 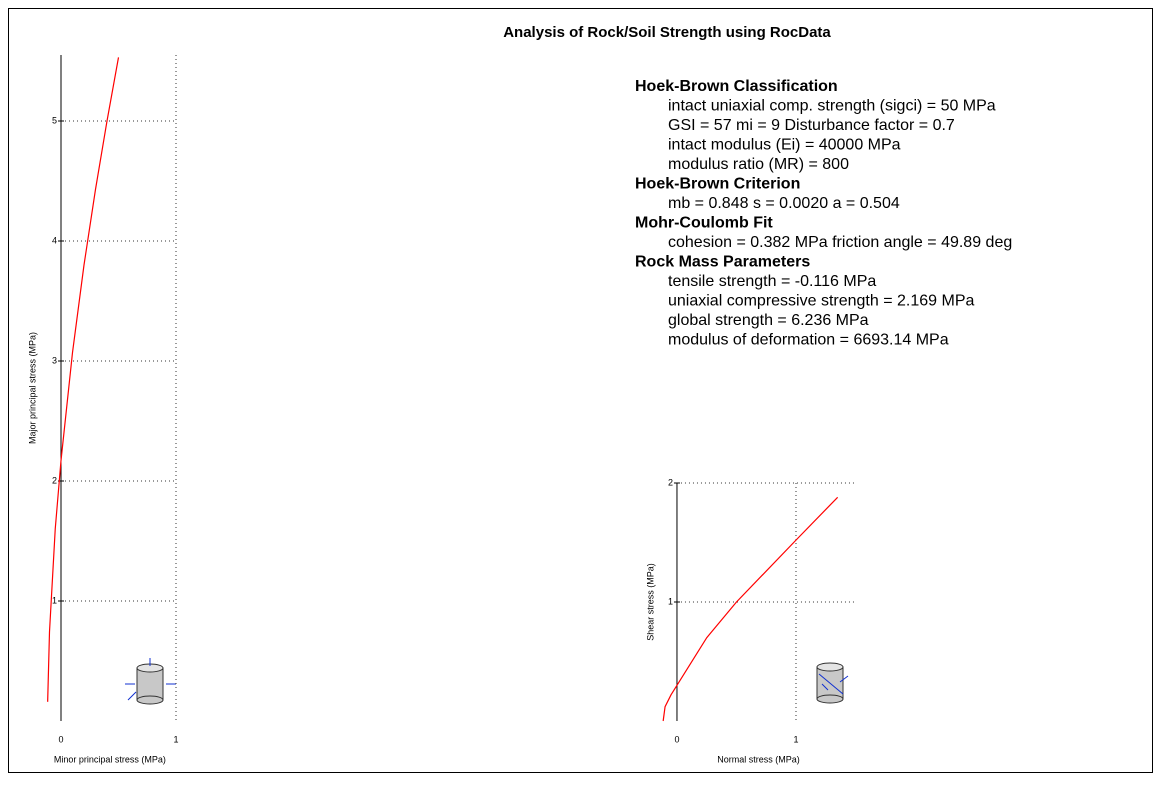 What do you see at coordinates (784, 145) in the screenshot?
I see `parameter-line: intact modulus (Ei) = 40000 MPa` at bounding box center [784, 145].